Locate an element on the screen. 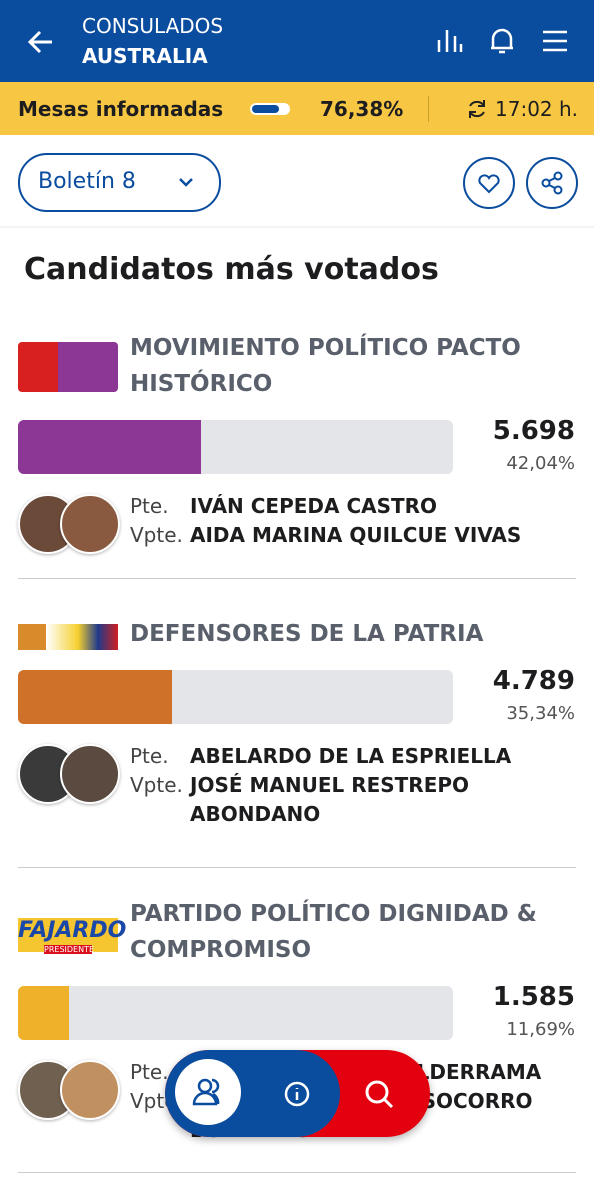 This screenshot has height=1200, width=594. candidate-name: IVÁN CEPEDA CASTRO is located at coordinates (314, 506).